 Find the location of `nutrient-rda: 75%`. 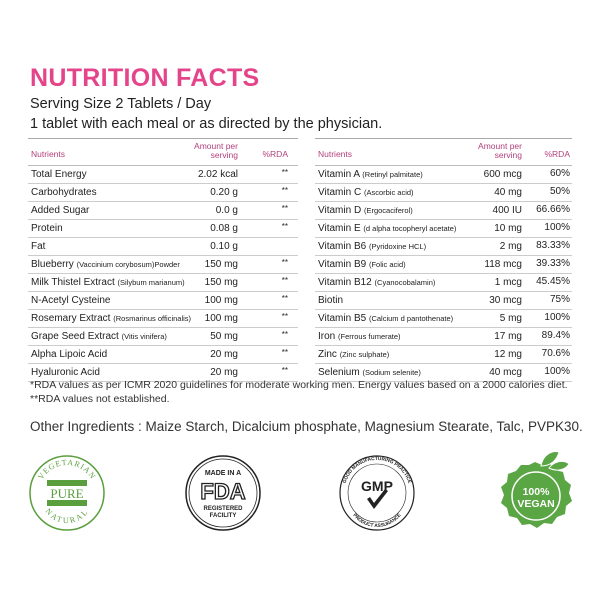

nutrient-rda: 75% is located at coordinates (559, 299).